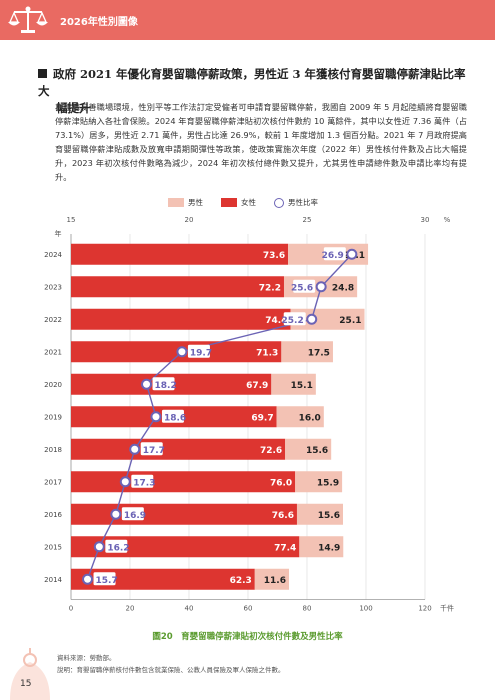 This screenshot has height=700, width=495. What do you see at coordinates (99, 22) in the screenshot?
I see `header-title: 2026年性別圖像` at bounding box center [99, 22].